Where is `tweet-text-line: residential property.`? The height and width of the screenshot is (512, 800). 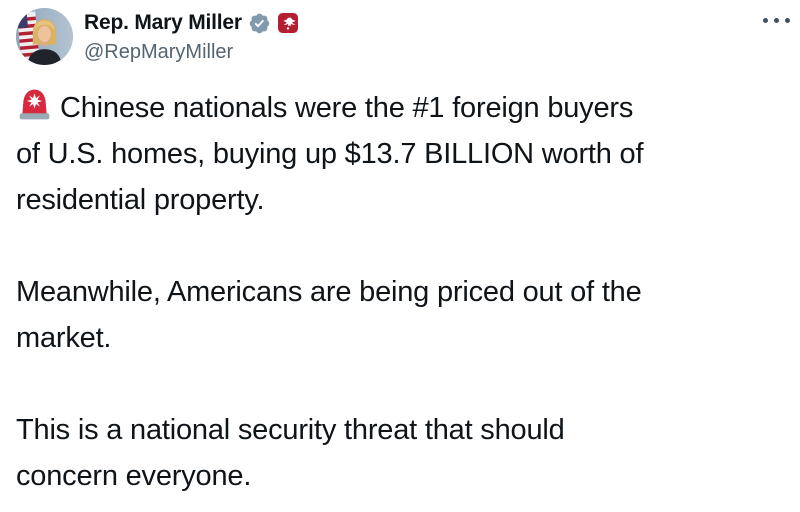
tweet-text-line: residential property. is located at coordinates (140, 200).